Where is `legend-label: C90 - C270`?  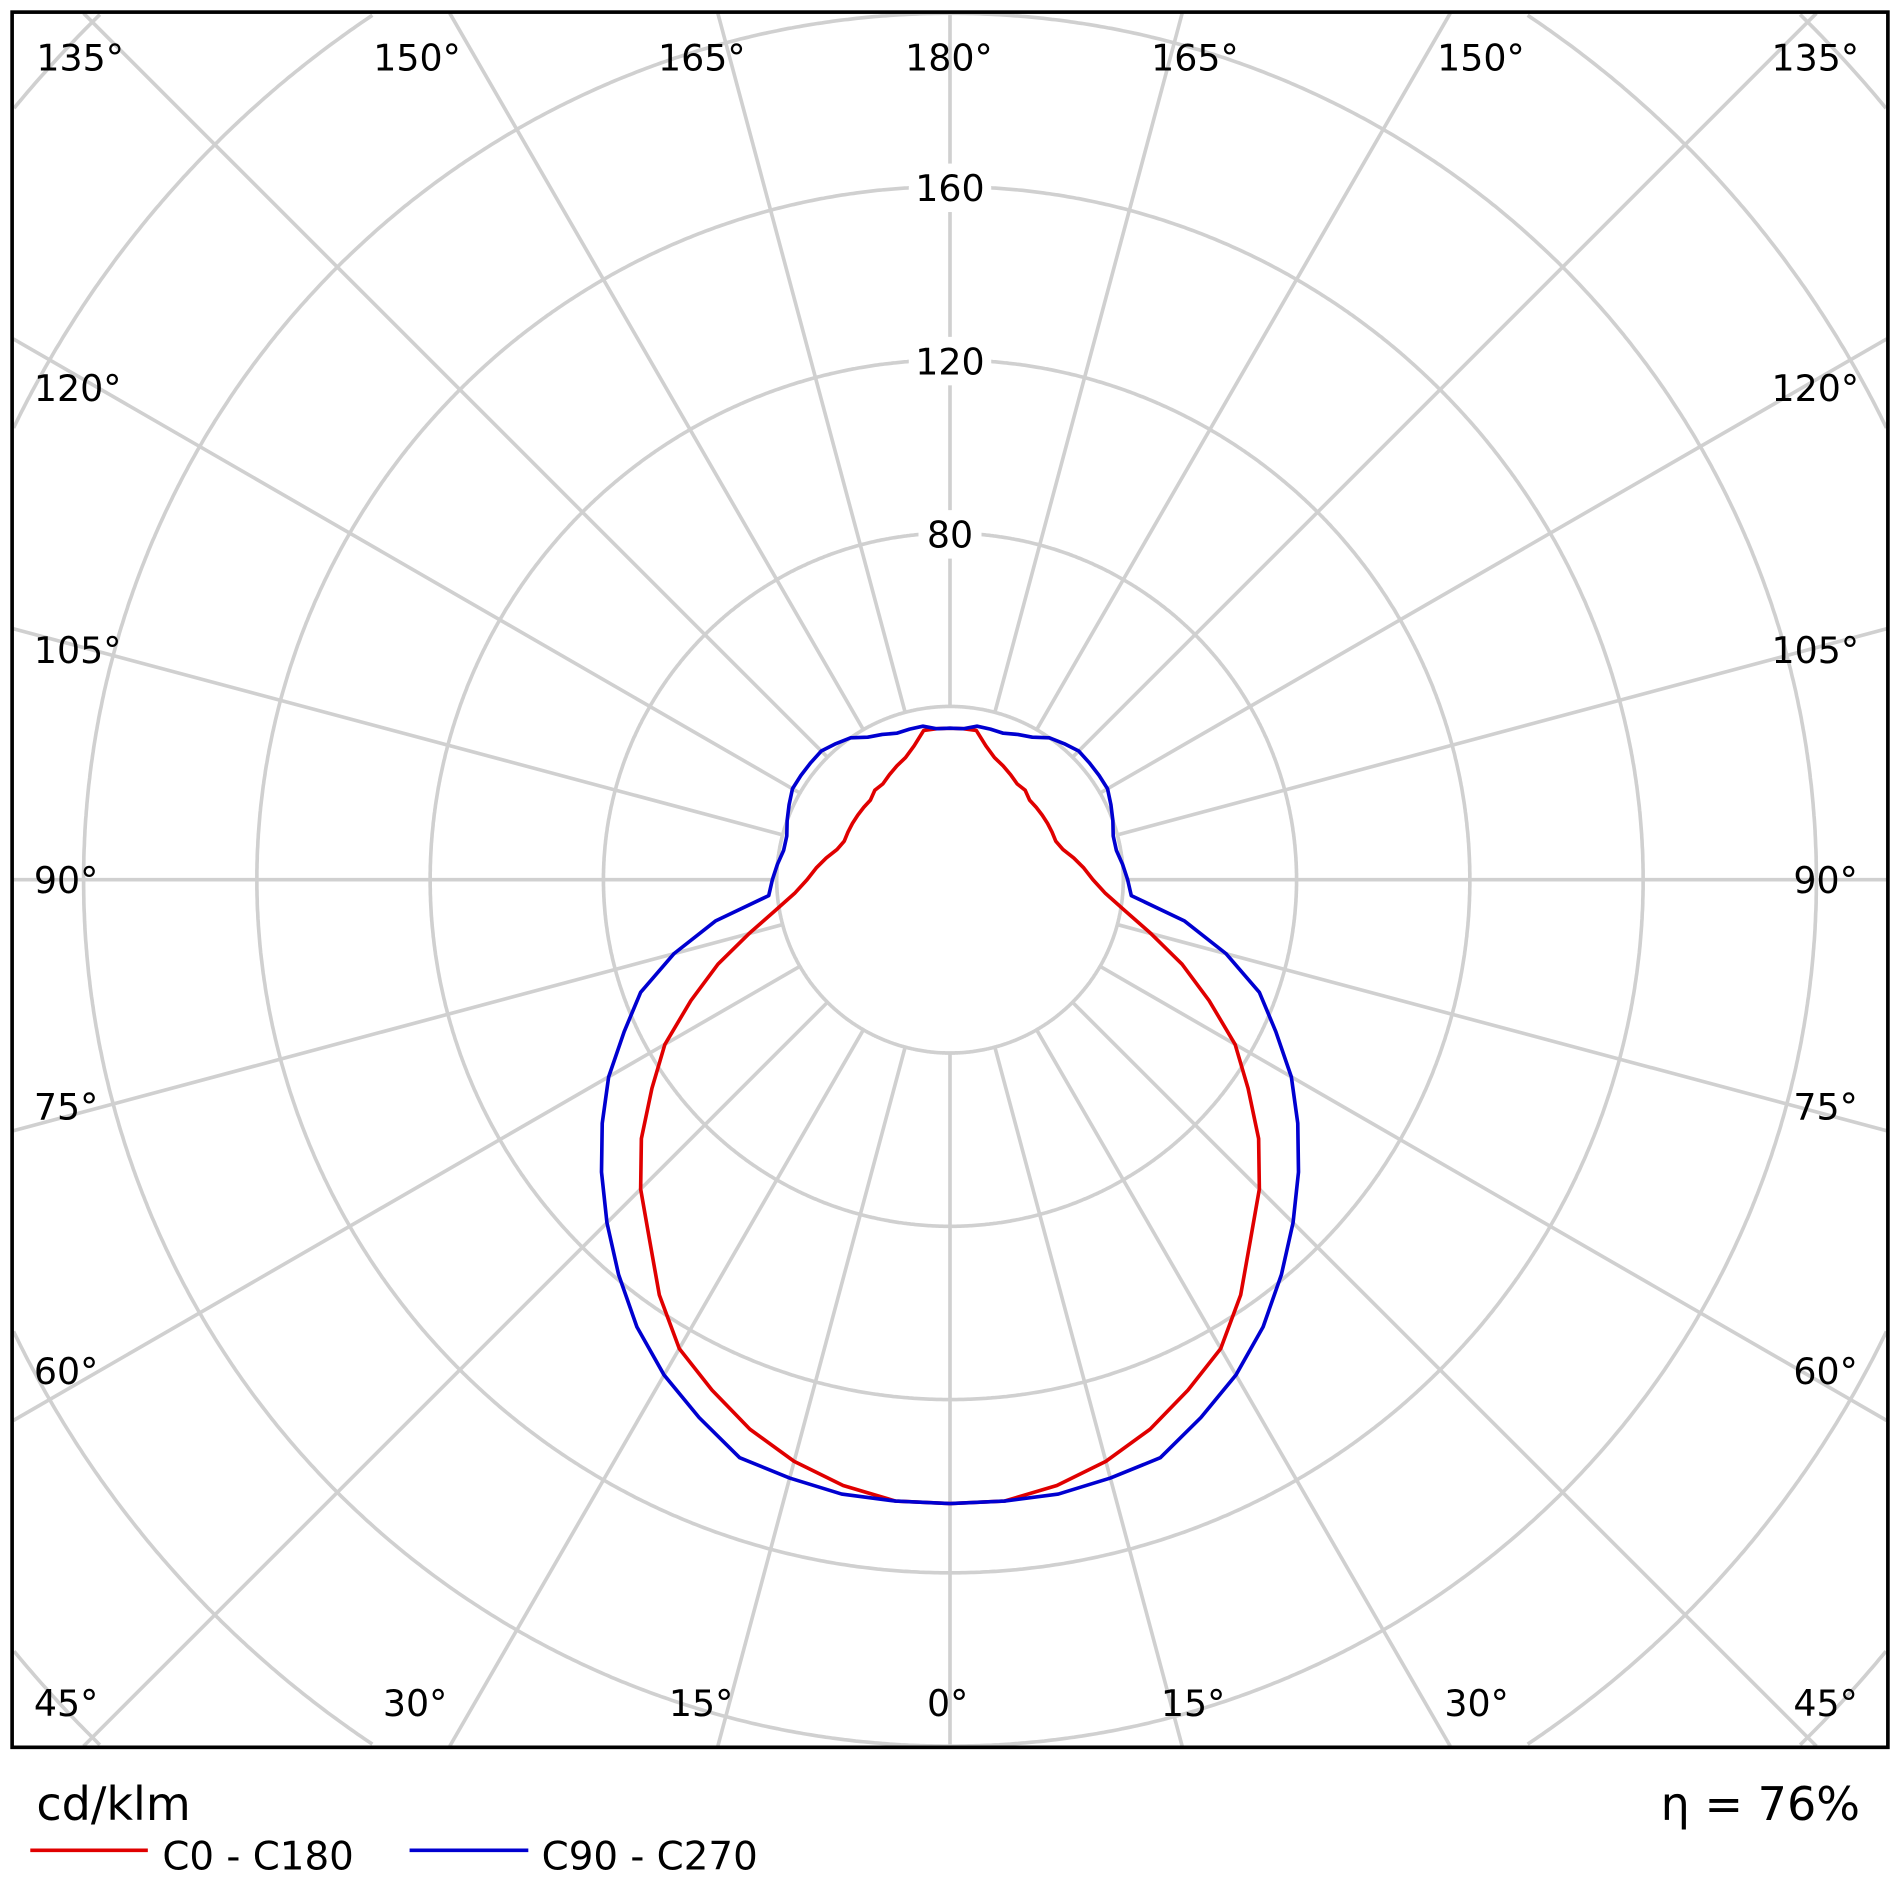
legend-label: C90 - C270 is located at coordinates (650, 1857).